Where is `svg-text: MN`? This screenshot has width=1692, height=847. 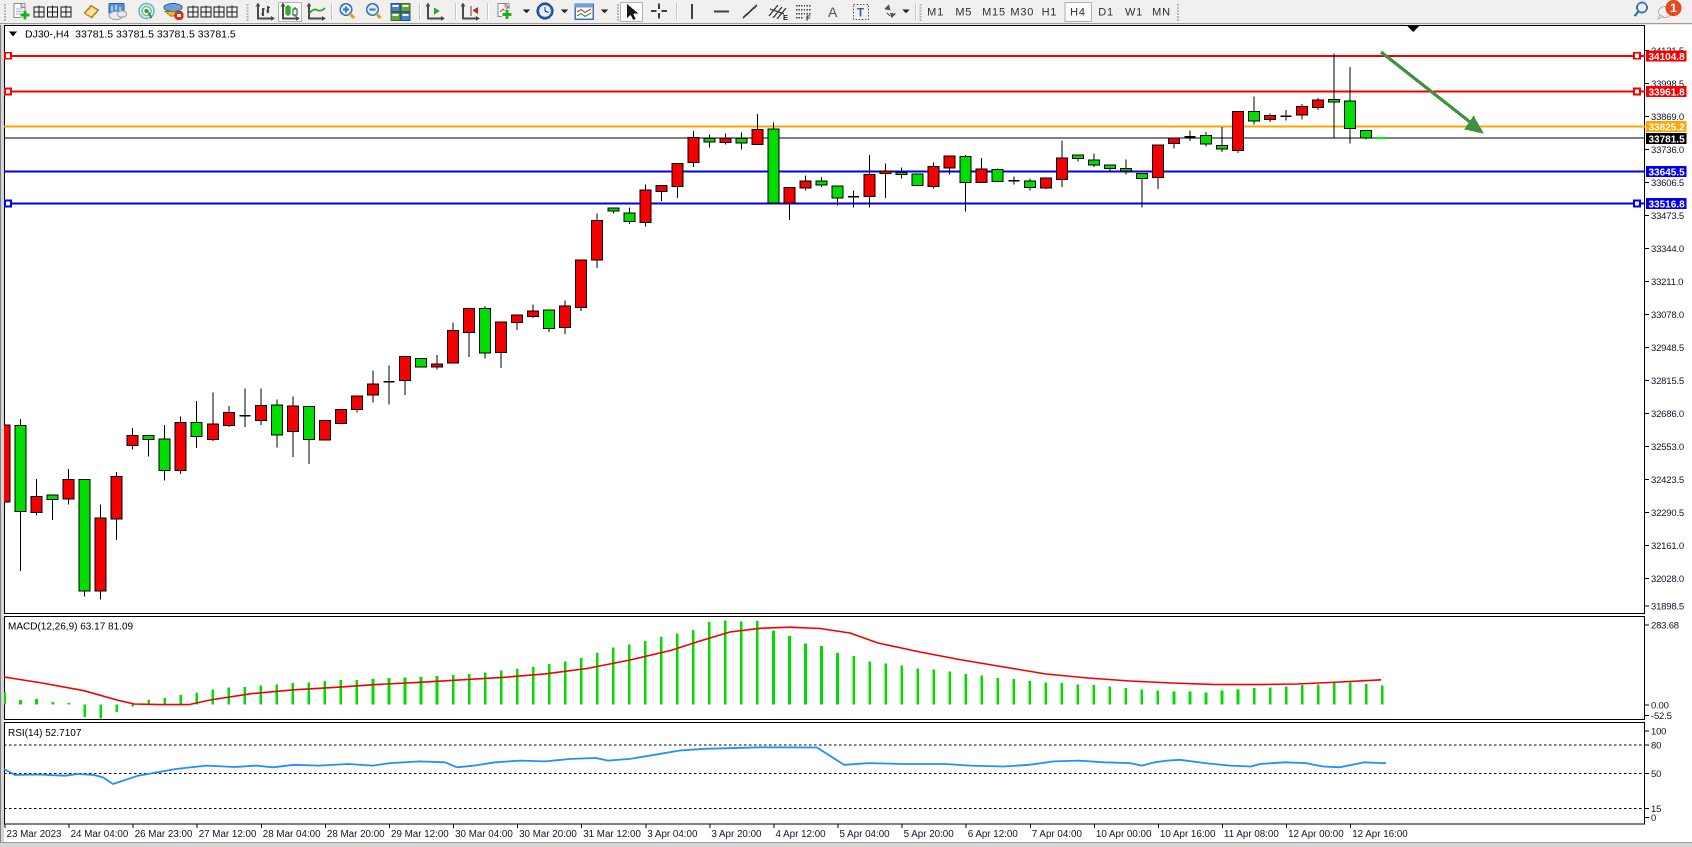
svg-text: MN is located at coordinates (1161, 13).